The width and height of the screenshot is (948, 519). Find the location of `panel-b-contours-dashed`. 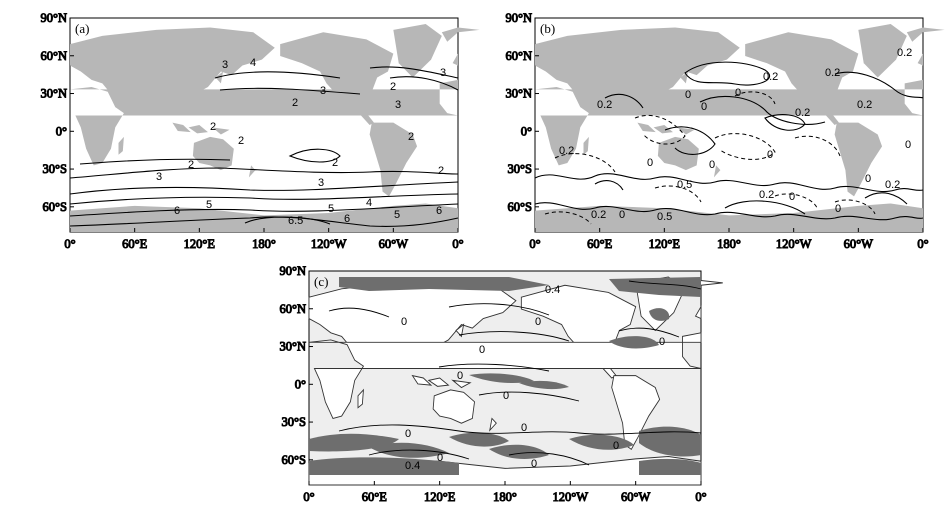

panel-b-contours-dashed is located at coordinates (710, 158).